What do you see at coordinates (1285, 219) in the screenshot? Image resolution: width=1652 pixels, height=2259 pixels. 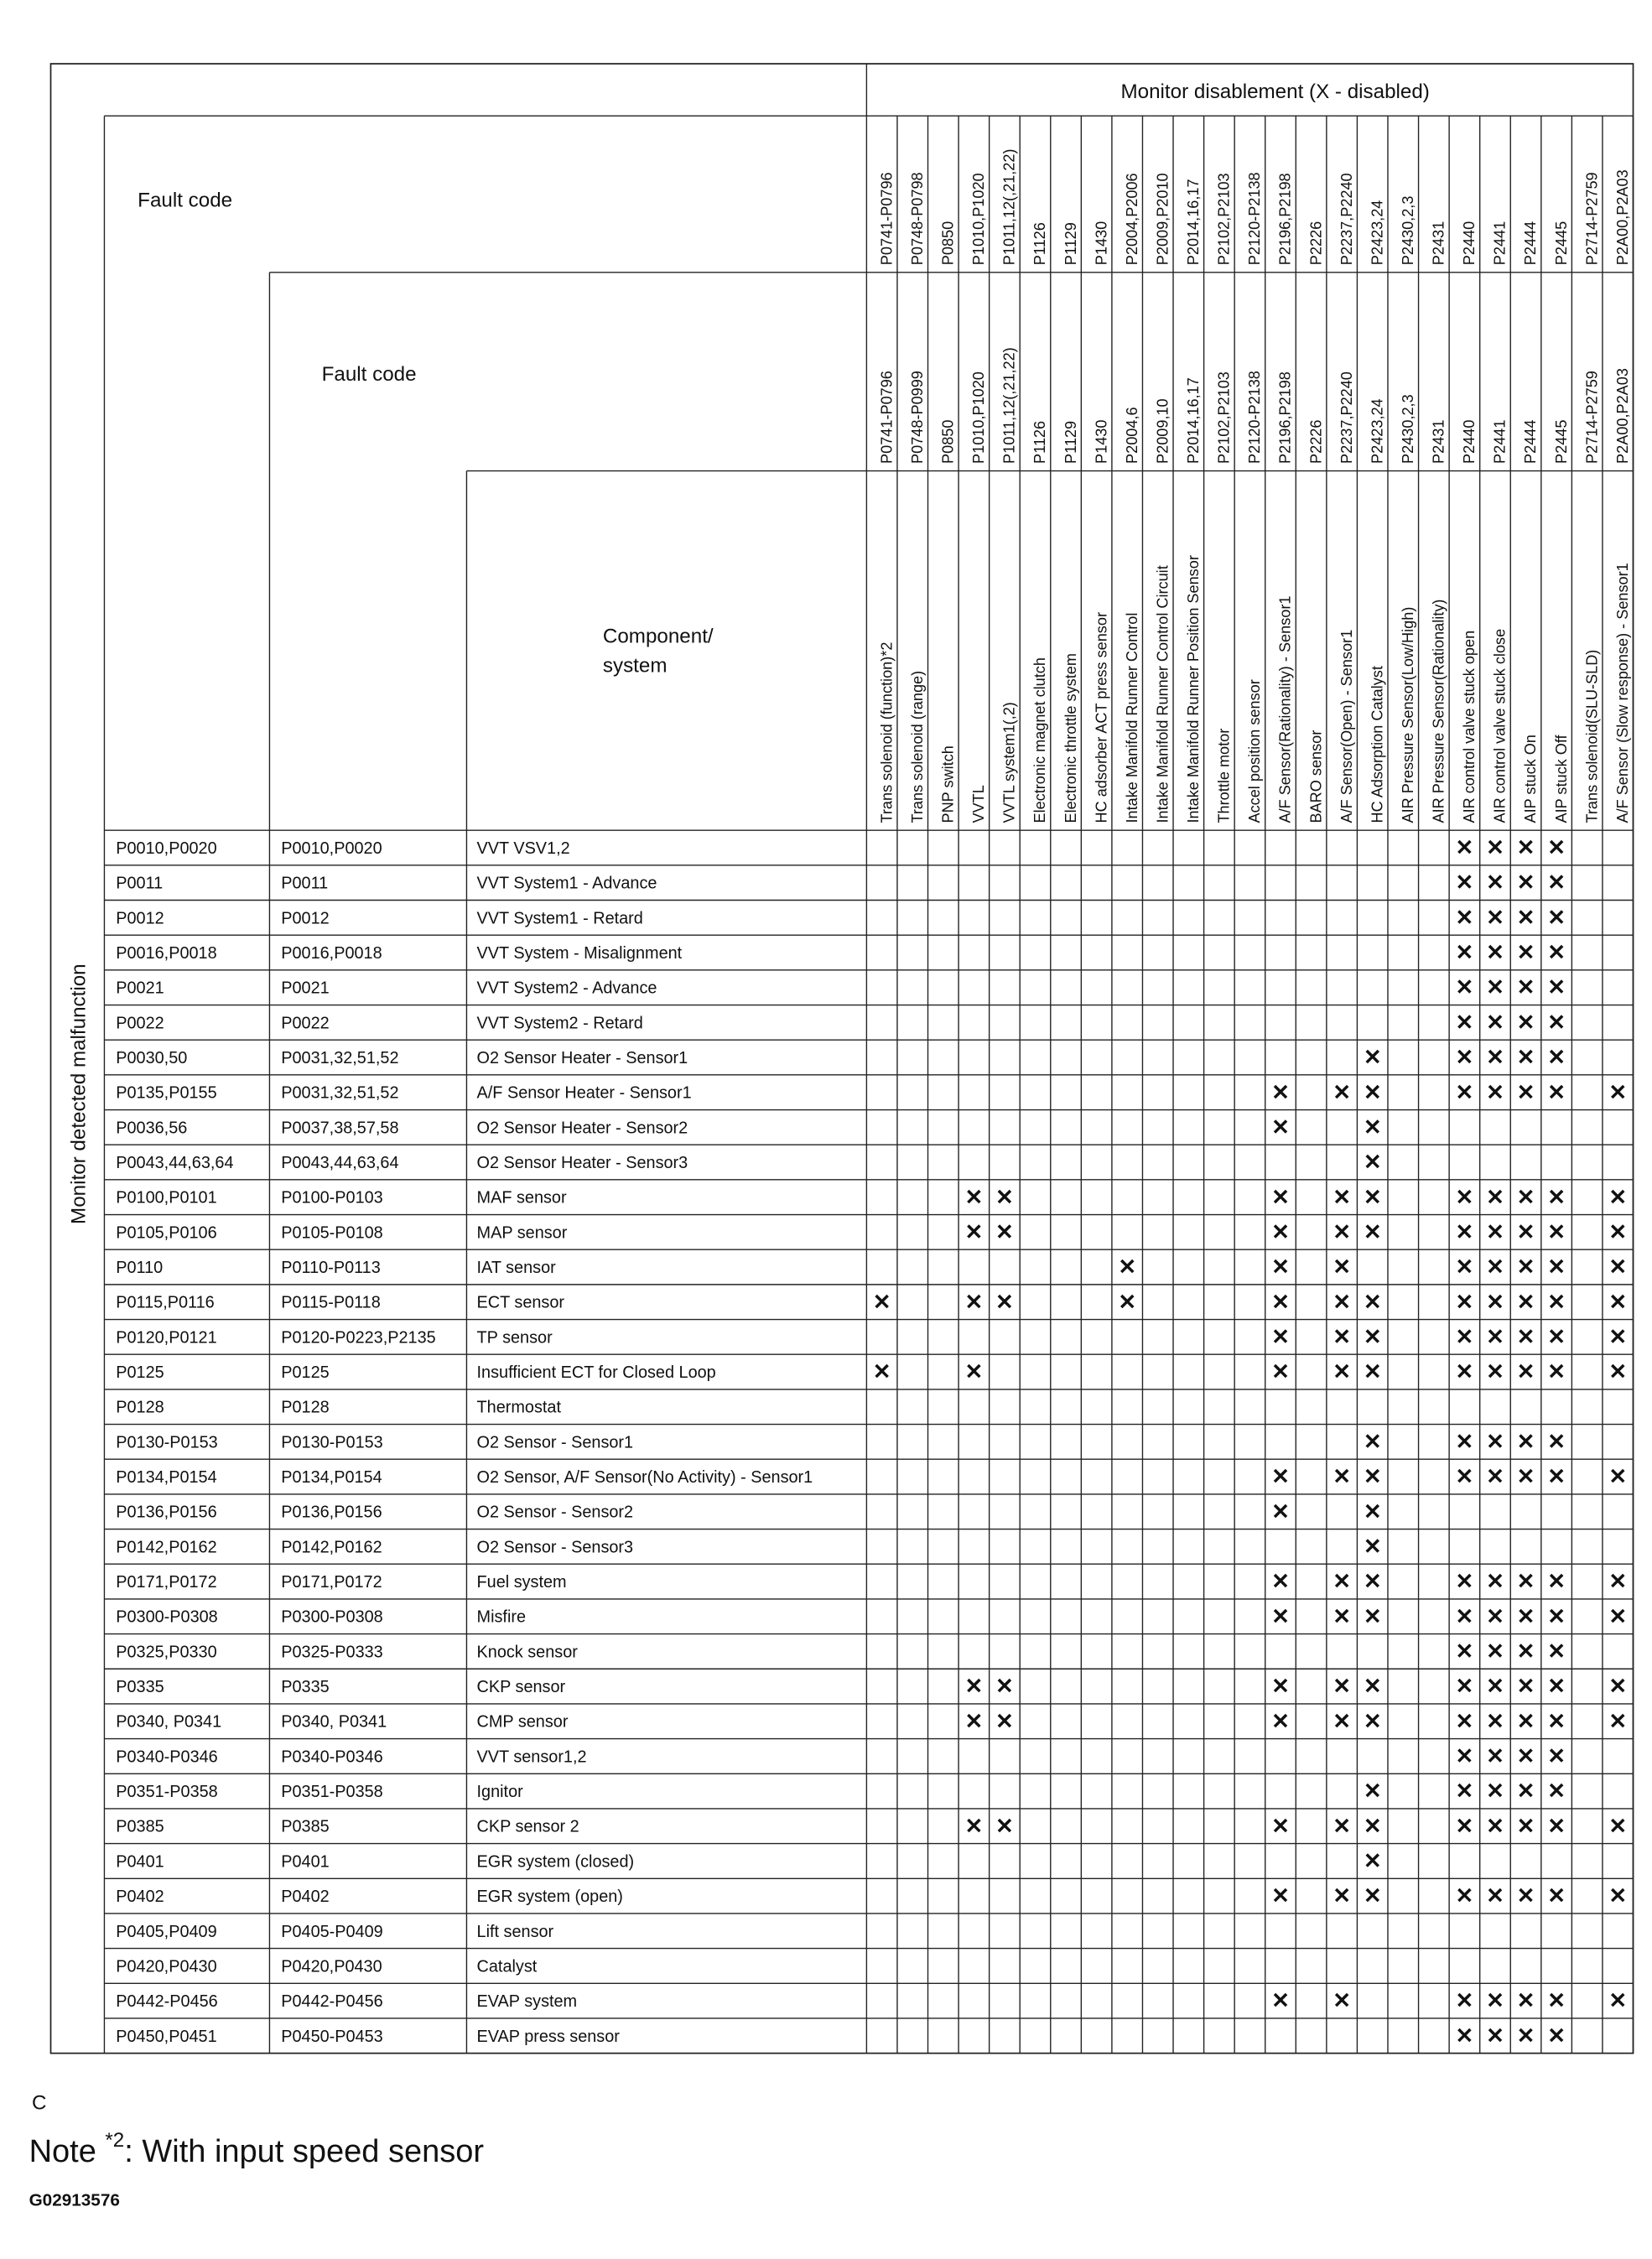 I see `column-code: P2196,P2198` at bounding box center [1285, 219].